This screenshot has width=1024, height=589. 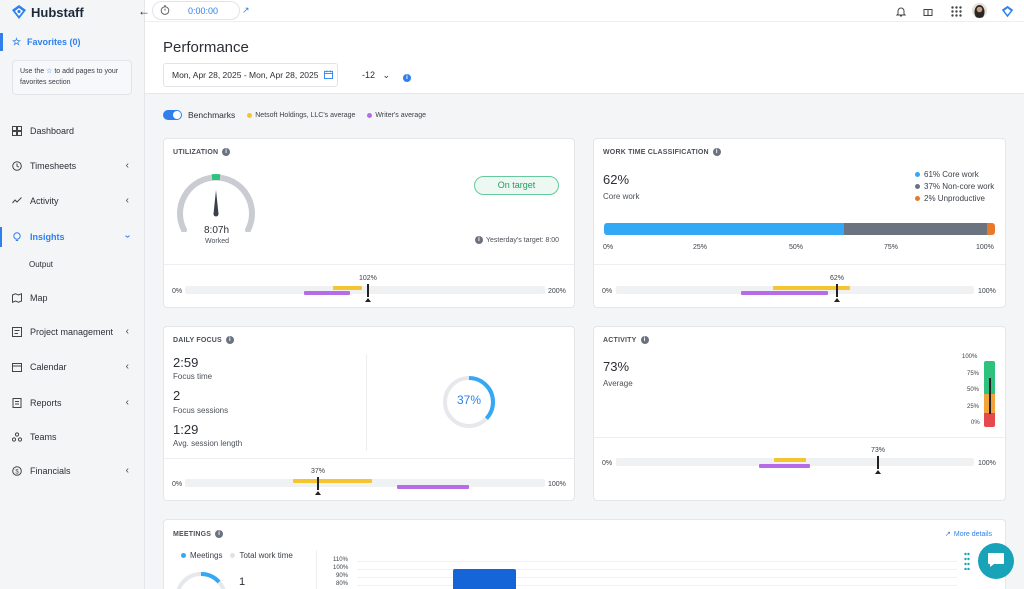 I want to click on legend-label: Total work time, so click(x=266, y=555).